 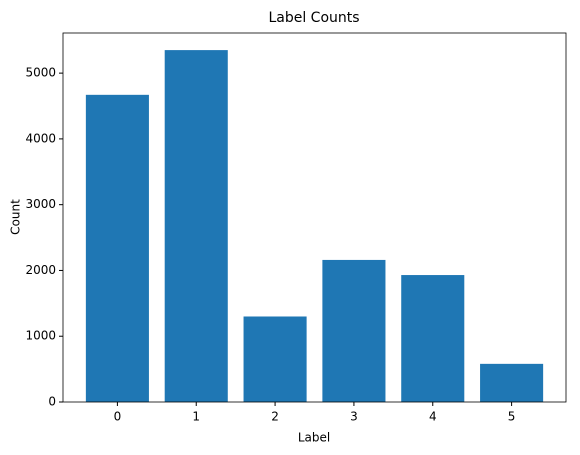 What do you see at coordinates (314, 438) in the screenshot?
I see `x-axis-label: Label` at bounding box center [314, 438].